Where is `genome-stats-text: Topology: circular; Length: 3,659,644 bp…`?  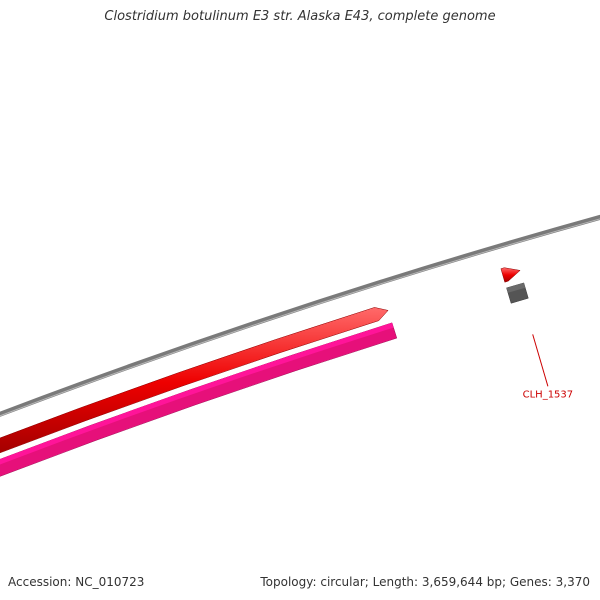
genome-stats-text: Topology: circular; Length: 3,659,644 bp… is located at coordinates (425, 582).